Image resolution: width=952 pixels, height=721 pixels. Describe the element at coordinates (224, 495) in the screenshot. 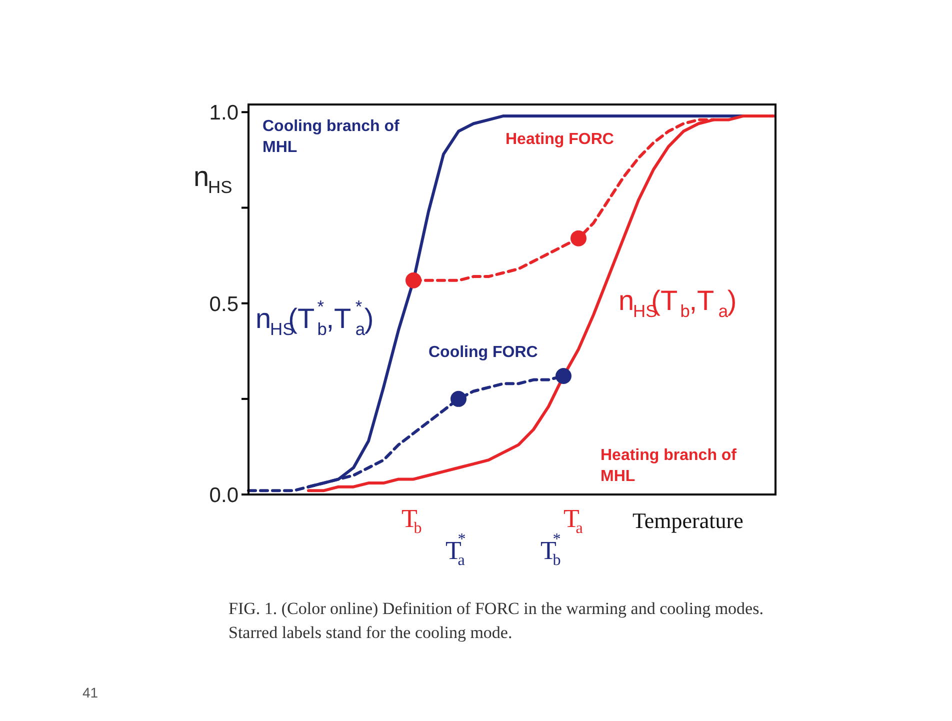

I see `y-tick-label: 0.0` at that location.